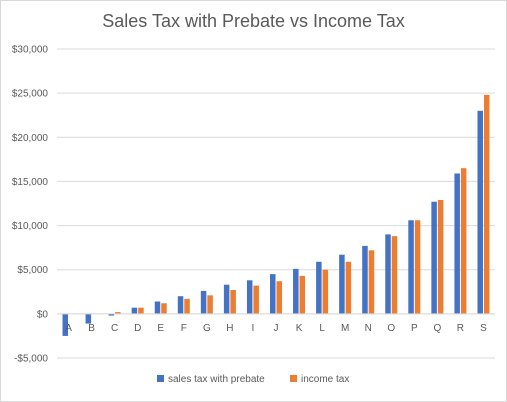  Describe the element at coordinates (43, 314) in the screenshot. I see `y-tick-label: $0` at that location.